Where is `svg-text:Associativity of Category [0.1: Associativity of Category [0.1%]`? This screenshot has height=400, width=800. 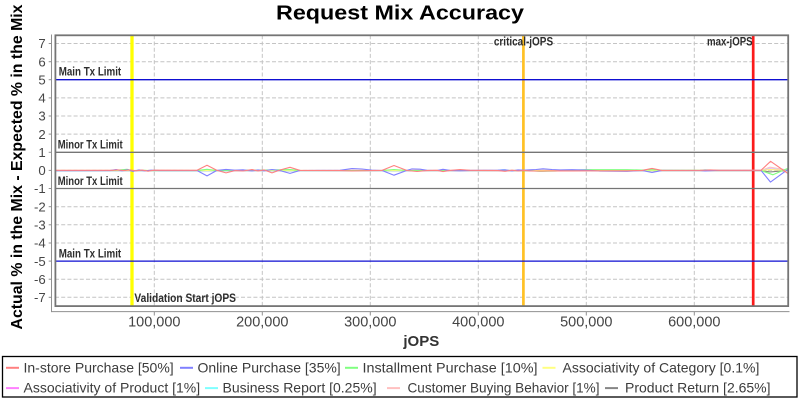
svg-text:Associativity of Category [0.1: Associativity of Category [0.1%] is located at coordinates (661, 368).